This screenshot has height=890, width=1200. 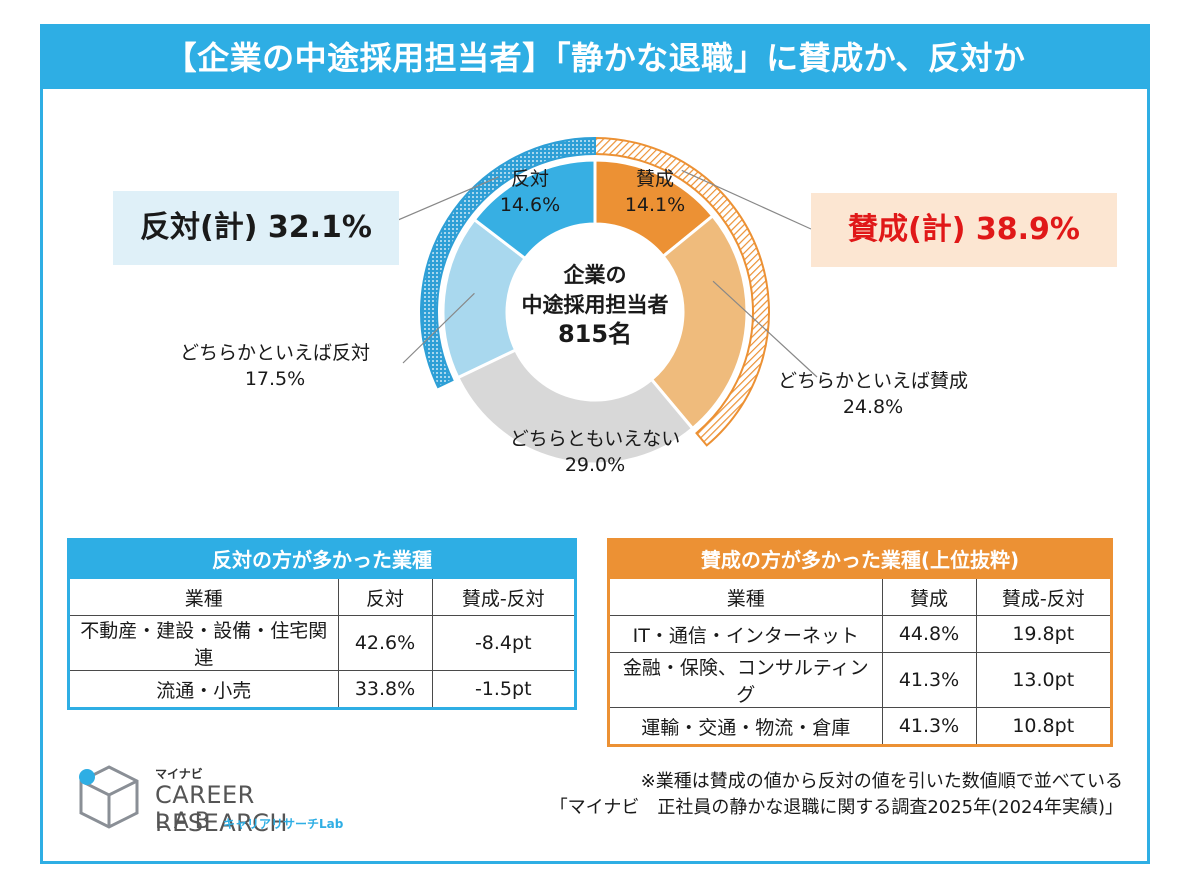 What do you see at coordinates (221, 809) in the screenshot?
I see `logo-career-research: CAREER RESEARCH` at bounding box center [221, 809].